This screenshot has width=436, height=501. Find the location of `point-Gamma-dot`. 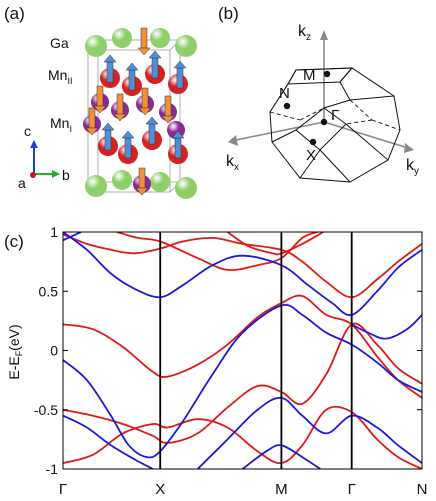

point-Gamma-dot is located at coordinates (324, 122).